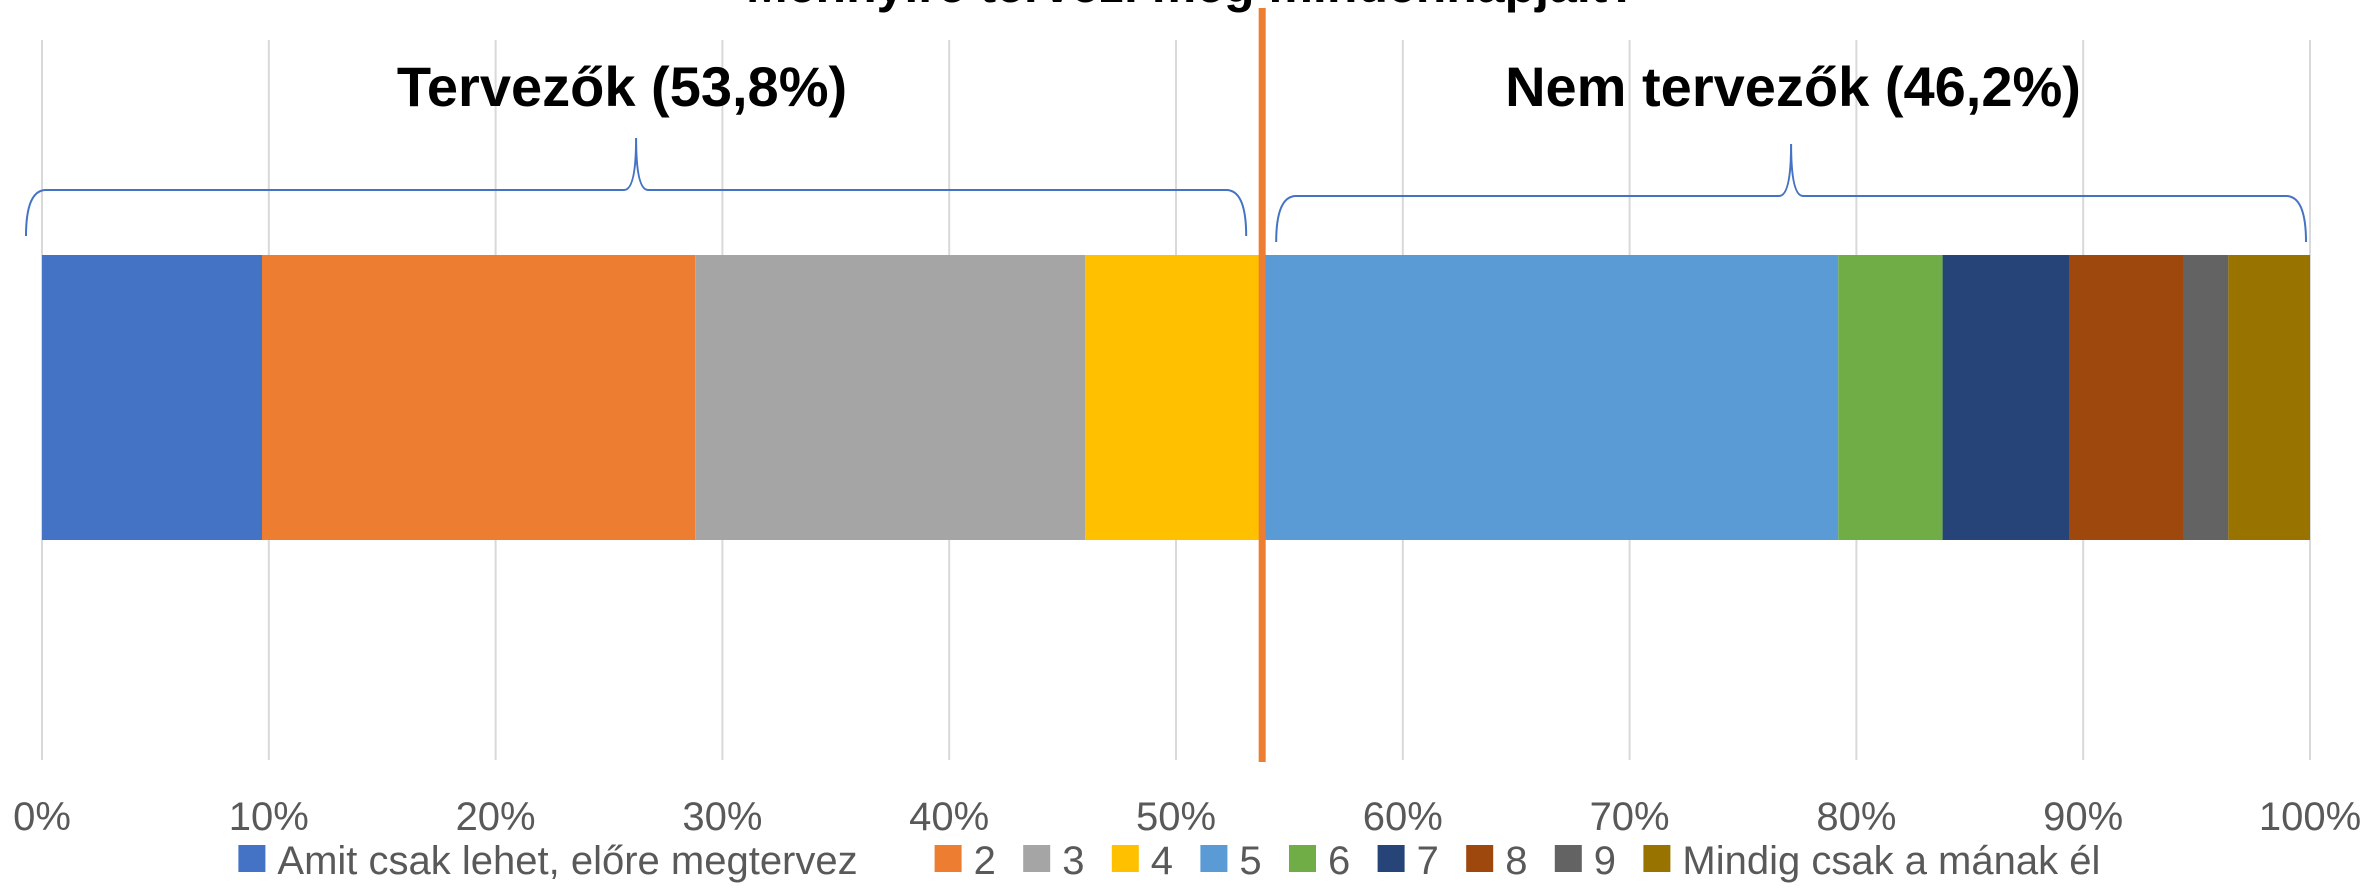 Image resolution: width=2369 pixels, height=891 pixels. I want to click on x-tick-label: 50%, so click(1176, 817).